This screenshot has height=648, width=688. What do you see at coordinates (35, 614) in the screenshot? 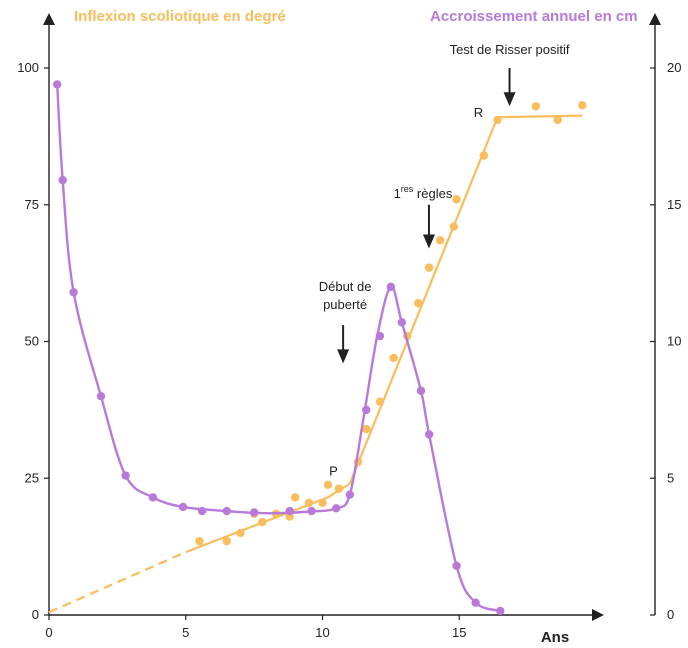
I see `y-left-tick-label: 0` at bounding box center [35, 614].